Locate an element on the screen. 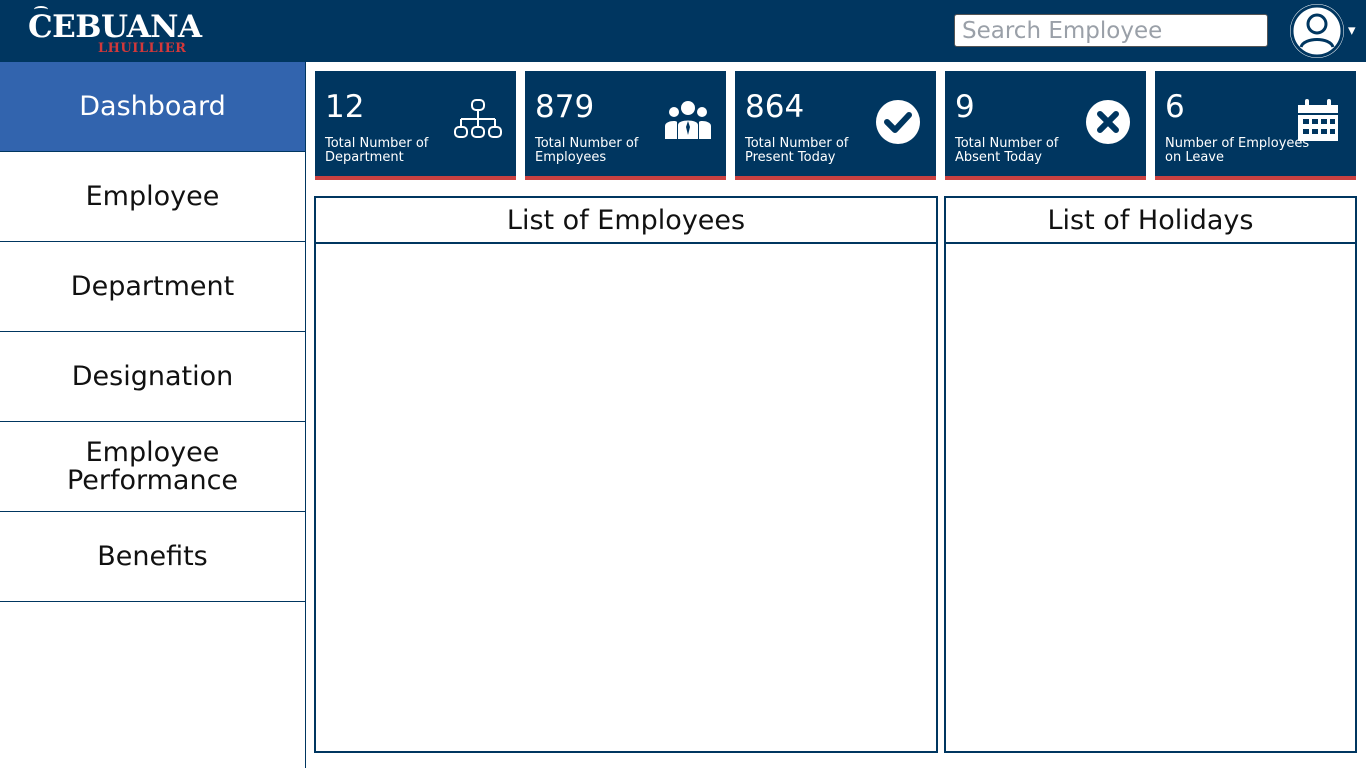  stat-card-present: 864 Total Number of Present Today is located at coordinates (835, 125).